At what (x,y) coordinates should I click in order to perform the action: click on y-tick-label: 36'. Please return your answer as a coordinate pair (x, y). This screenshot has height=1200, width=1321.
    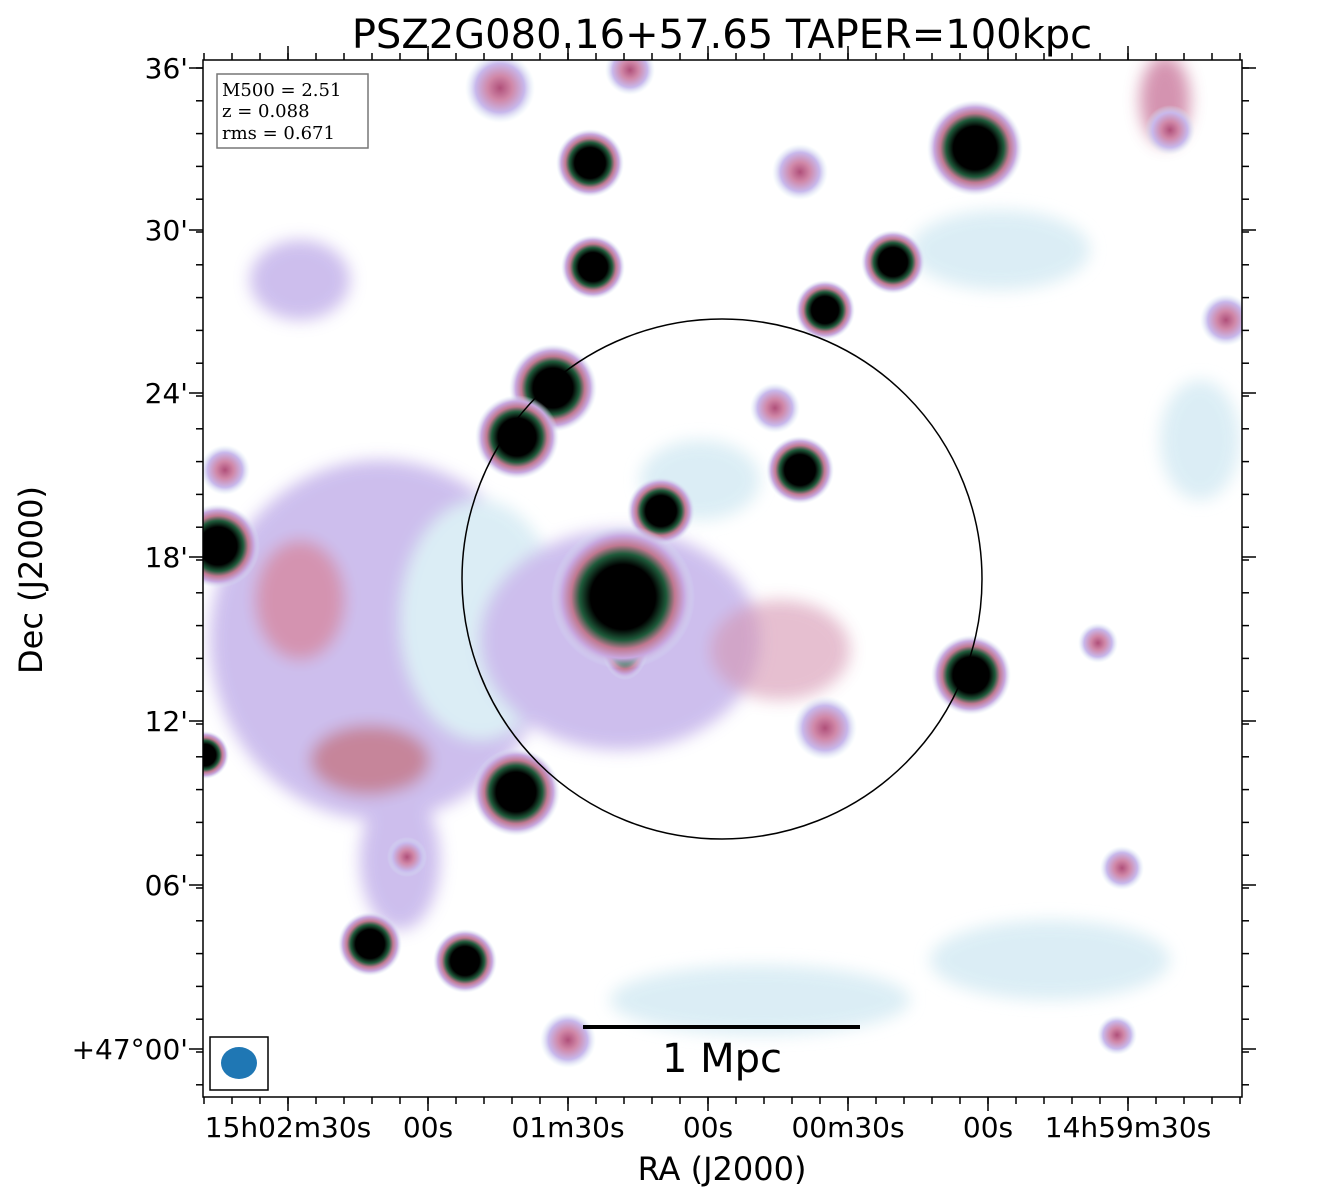
    Looking at the image, I should click on (166, 68).